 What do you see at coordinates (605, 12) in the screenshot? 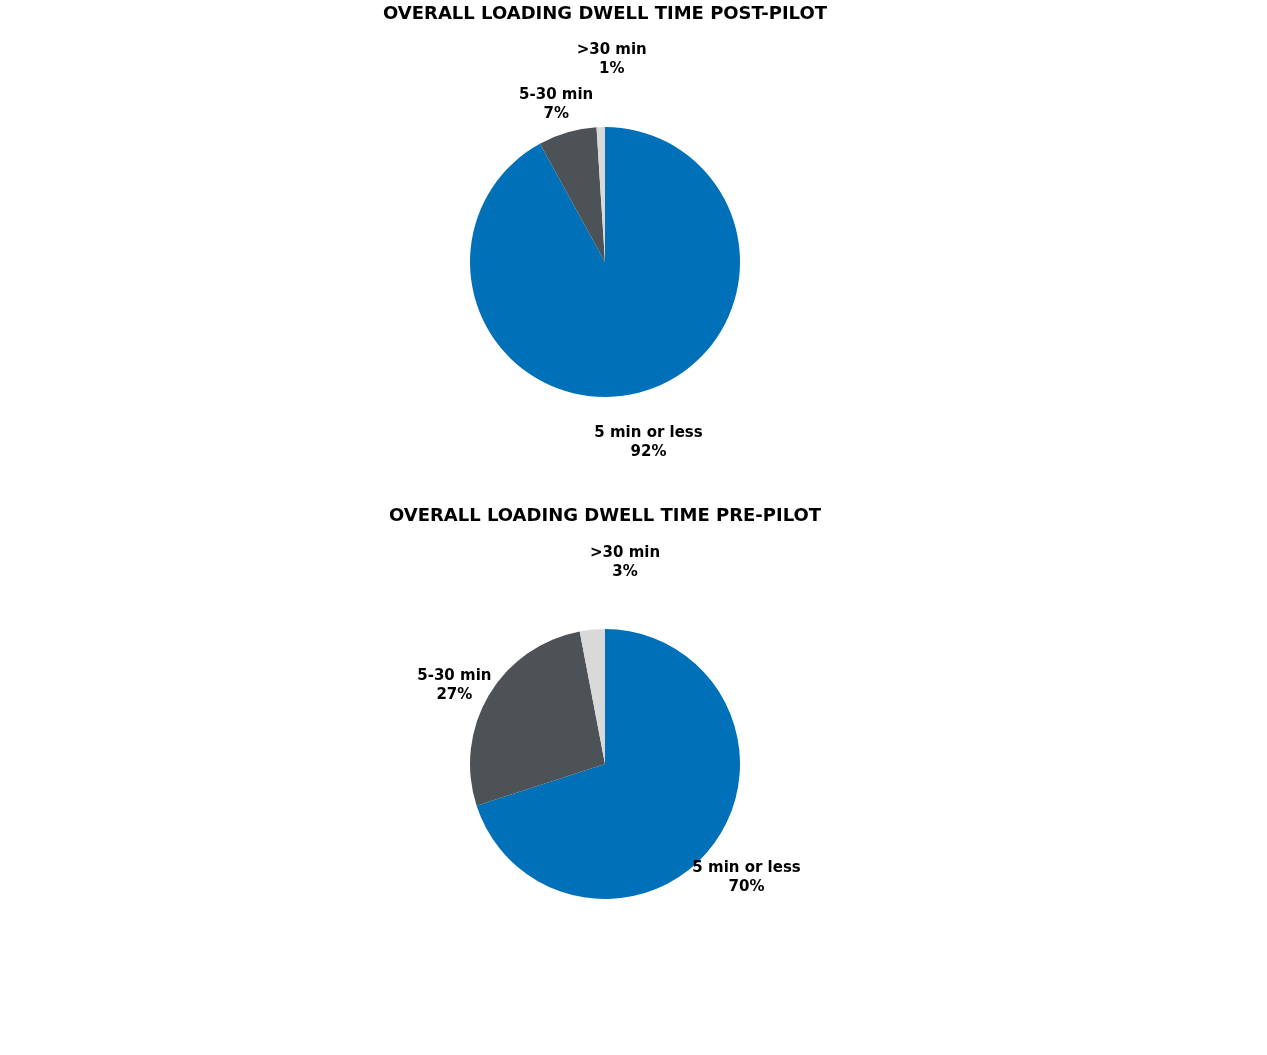
I see `chart-title: OVERALL LOADING DWELL TIME POST-PILOT` at bounding box center [605, 12].